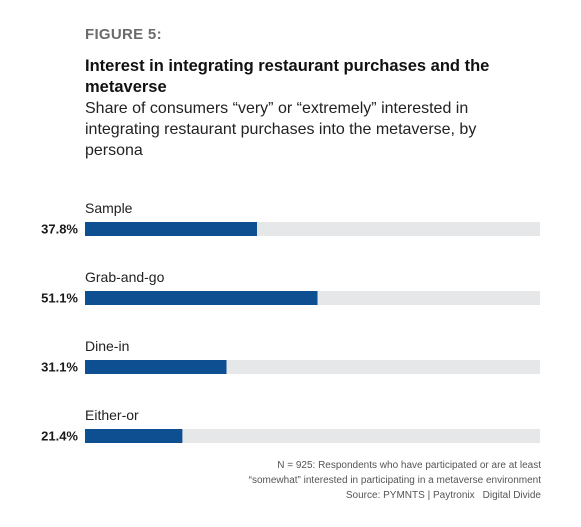  Describe the element at coordinates (59, 367) in the screenshot. I see `value-label: 31.1%` at that location.